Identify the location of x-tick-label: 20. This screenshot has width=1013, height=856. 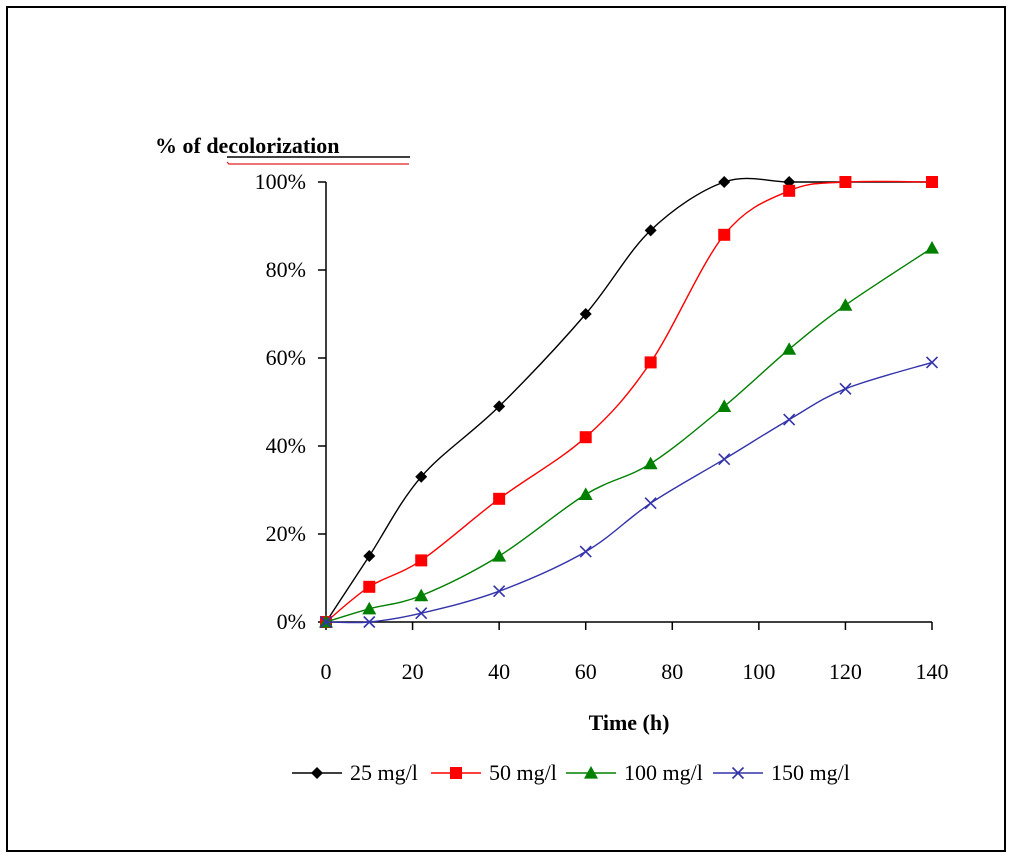
(413, 671).